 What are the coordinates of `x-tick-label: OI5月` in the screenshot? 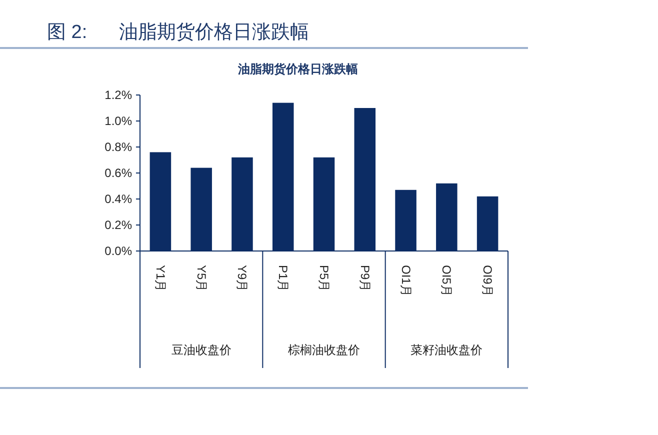 It's located at (447, 280).